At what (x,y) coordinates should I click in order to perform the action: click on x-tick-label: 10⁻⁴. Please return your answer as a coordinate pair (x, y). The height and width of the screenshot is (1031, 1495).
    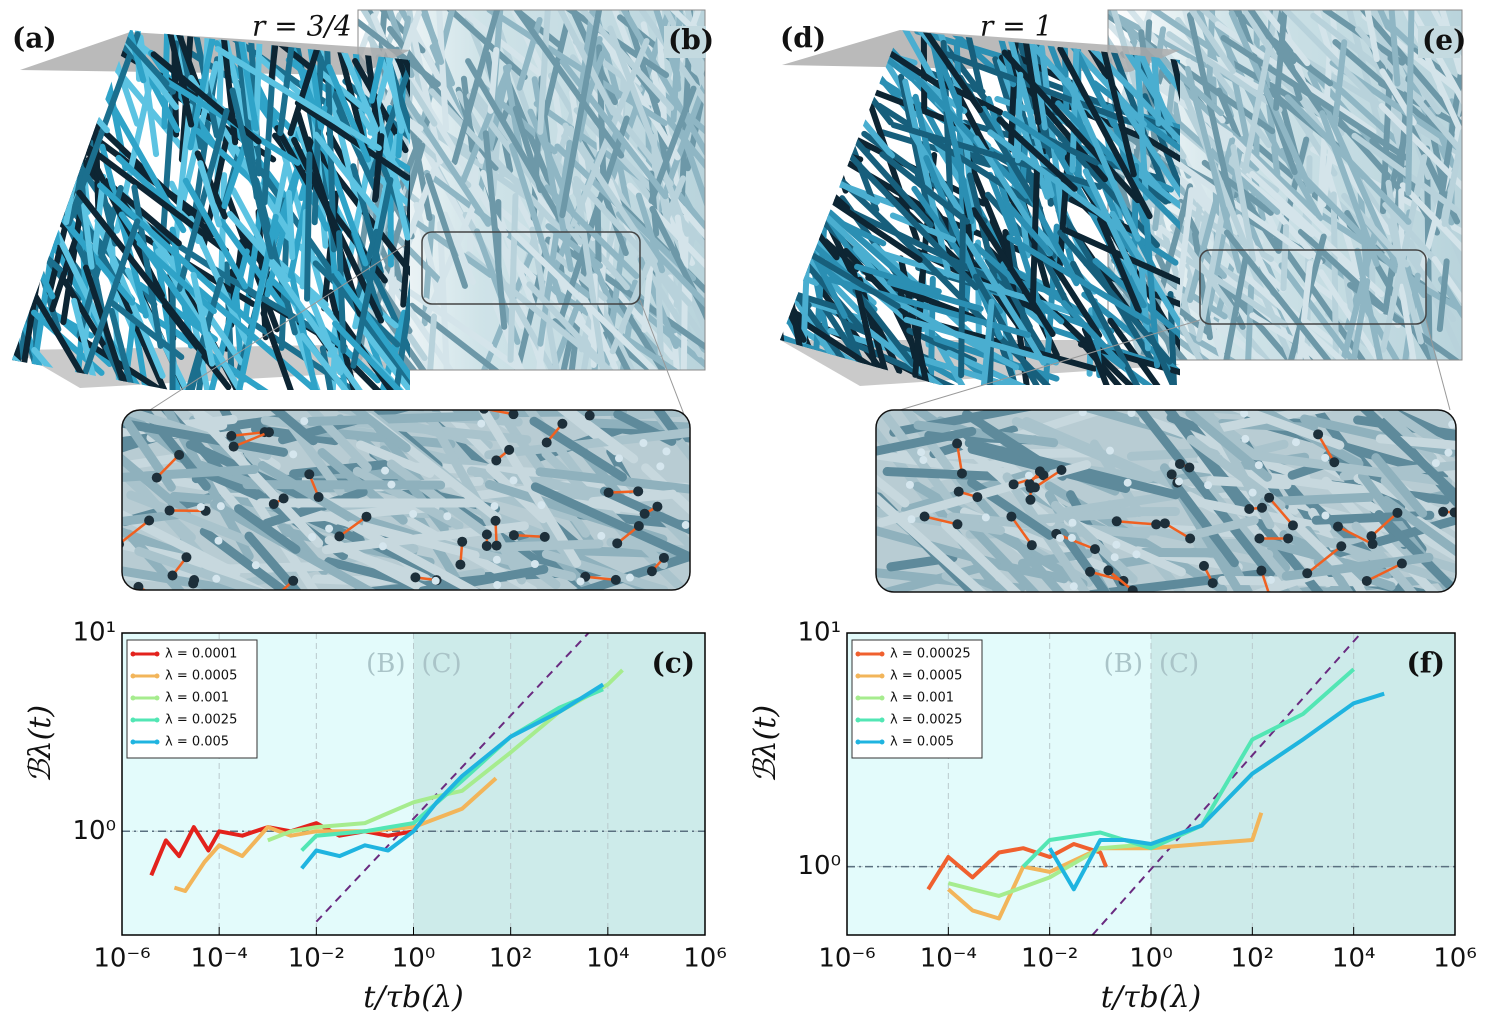
    Looking at the image, I should click on (219, 959).